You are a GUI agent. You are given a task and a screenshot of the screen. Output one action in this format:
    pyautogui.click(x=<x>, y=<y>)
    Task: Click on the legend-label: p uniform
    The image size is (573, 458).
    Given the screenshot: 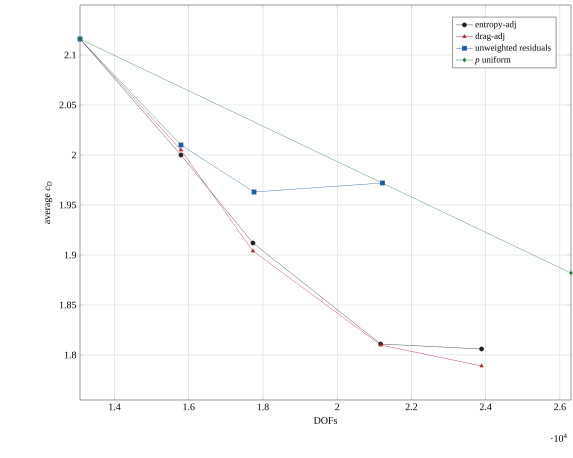 What is the action you would take?
    pyautogui.click(x=492, y=60)
    